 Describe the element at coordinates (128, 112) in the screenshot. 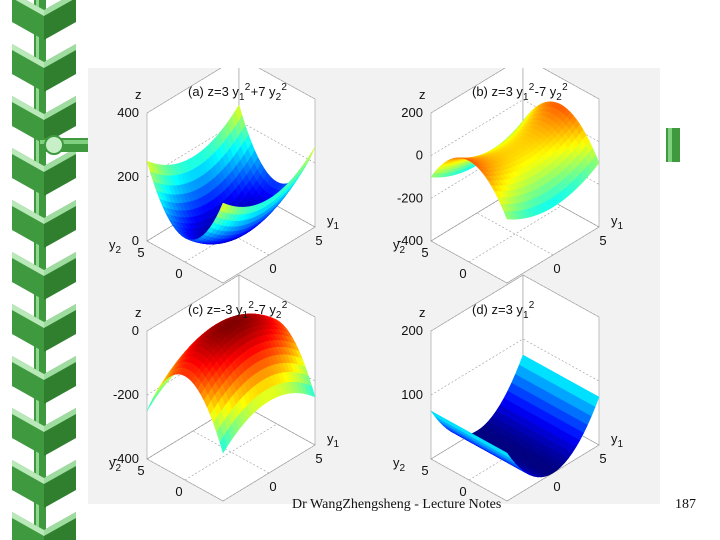

I see `z-tick-label: 400` at that location.